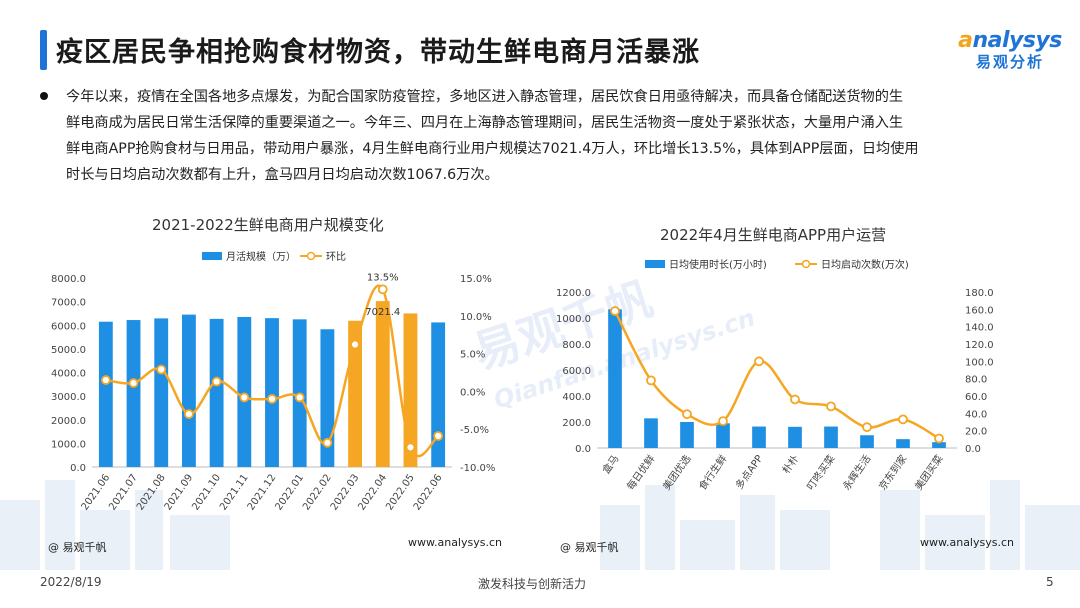  I want to click on y-right-tick-label: 80.0, so click(976, 380).